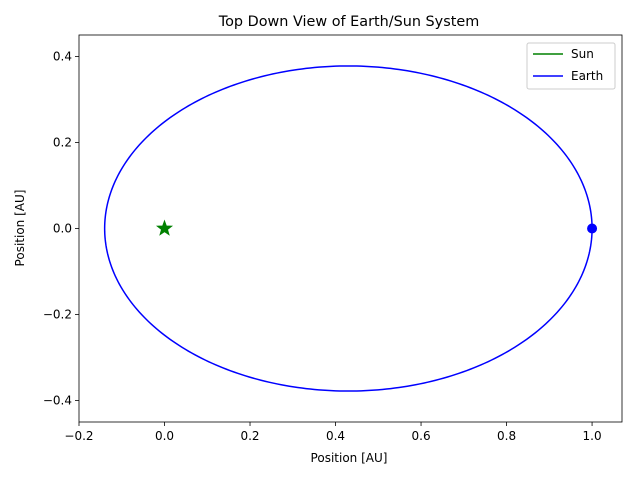 The width and height of the screenshot is (640, 480). Describe the element at coordinates (62, 229) in the screenshot. I see `y-tick-label: 0.0` at that location.